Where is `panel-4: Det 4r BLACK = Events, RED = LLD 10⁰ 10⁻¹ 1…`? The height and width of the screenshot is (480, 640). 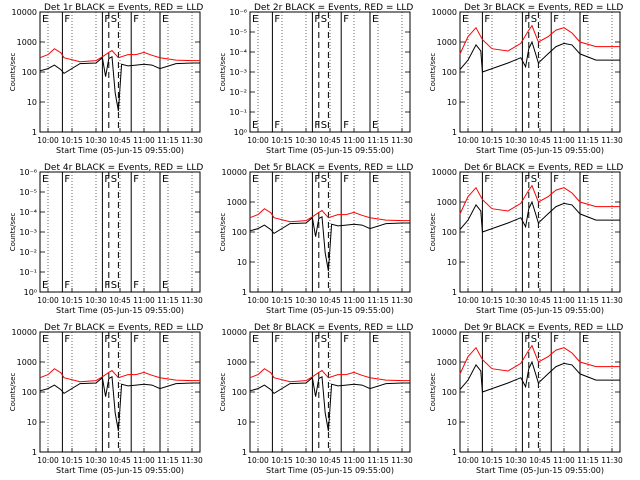 panel-4: Det 4r BLACK = Events, RED = LLD 10⁰ 10⁻¹ 1… is located at coordinates (106, 239).